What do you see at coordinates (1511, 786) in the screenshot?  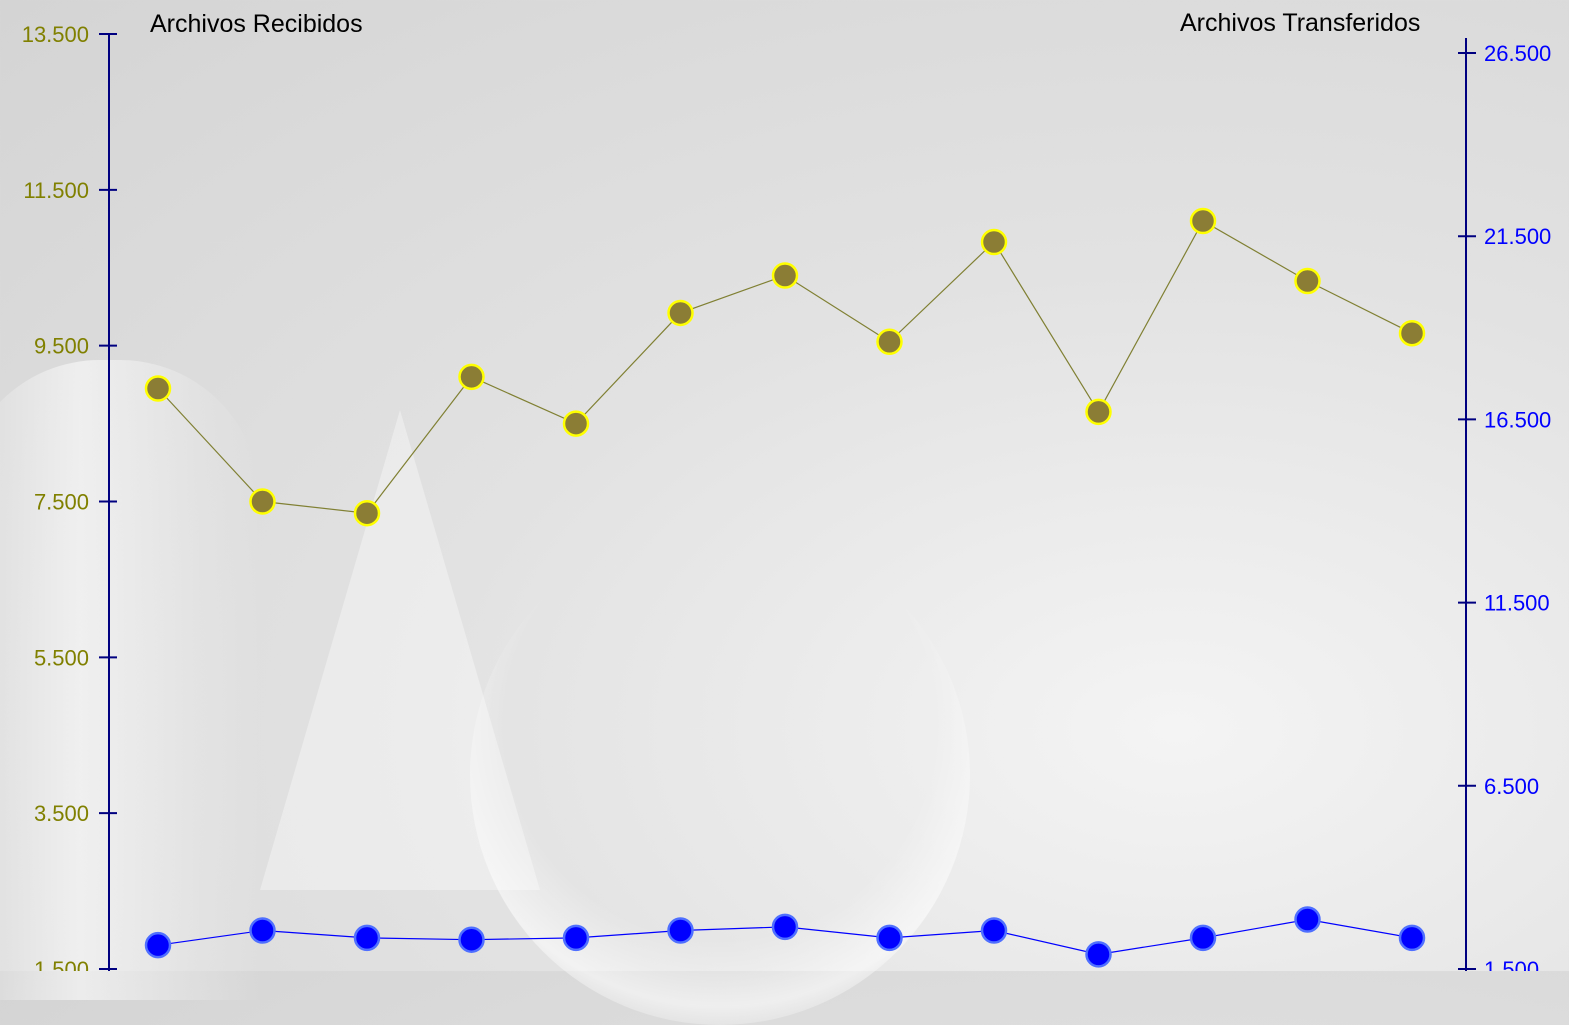 I see `right-tick-label: 6.500` at bounding box center [1511, 786].